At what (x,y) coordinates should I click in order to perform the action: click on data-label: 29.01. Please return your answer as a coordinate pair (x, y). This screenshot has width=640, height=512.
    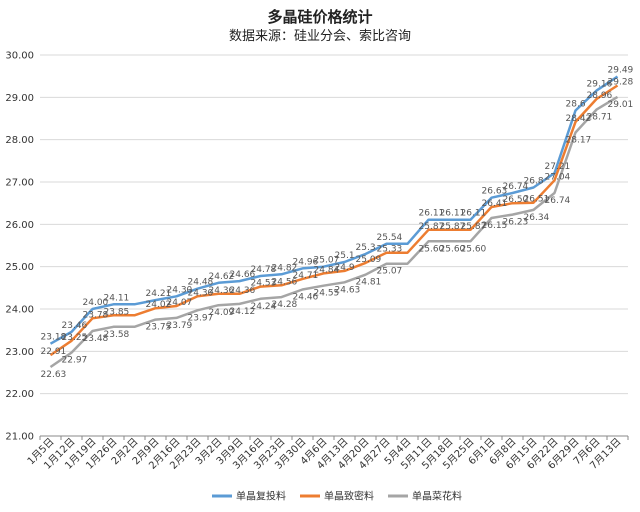
    Looking at the image, I should click on (621, 105).